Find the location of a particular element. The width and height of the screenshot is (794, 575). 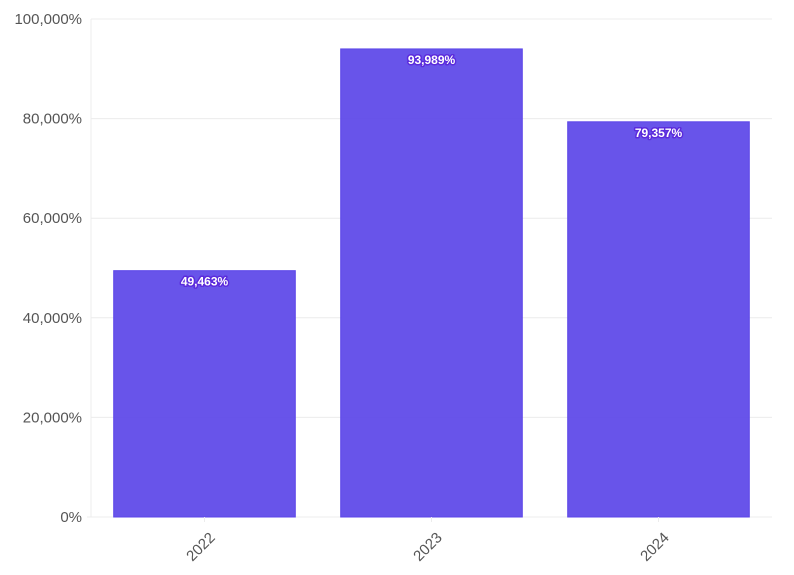

y-tick-label: 0% is located at coordinates (71, 517).